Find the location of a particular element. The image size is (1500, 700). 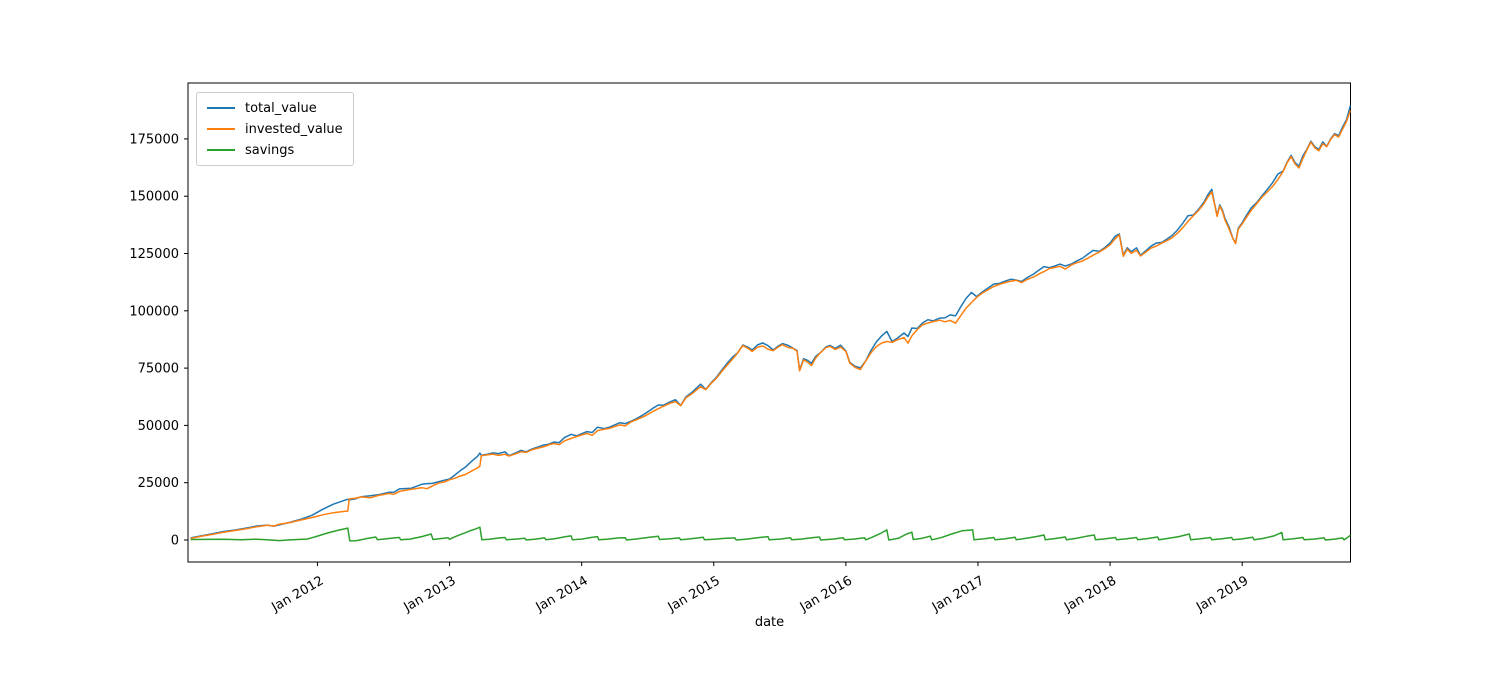

y-tick-label: 0 is located at coordinates (175, 540).